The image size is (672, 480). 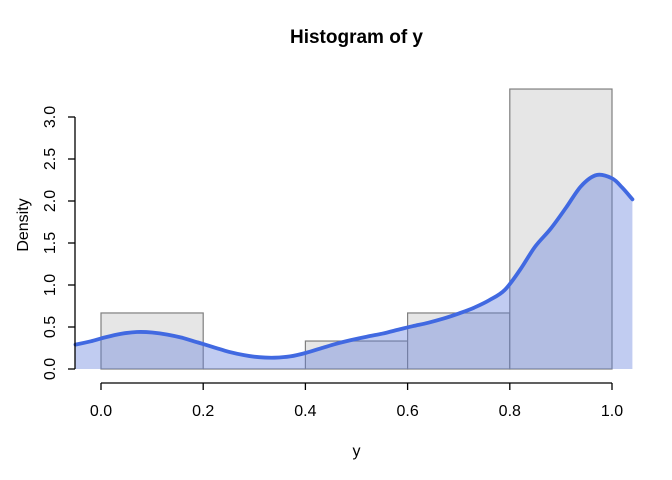 What do you see at coordinates (23, 225) in the screenshot?
I see `y-axis-label: Density` at bounding box center [23, 225].